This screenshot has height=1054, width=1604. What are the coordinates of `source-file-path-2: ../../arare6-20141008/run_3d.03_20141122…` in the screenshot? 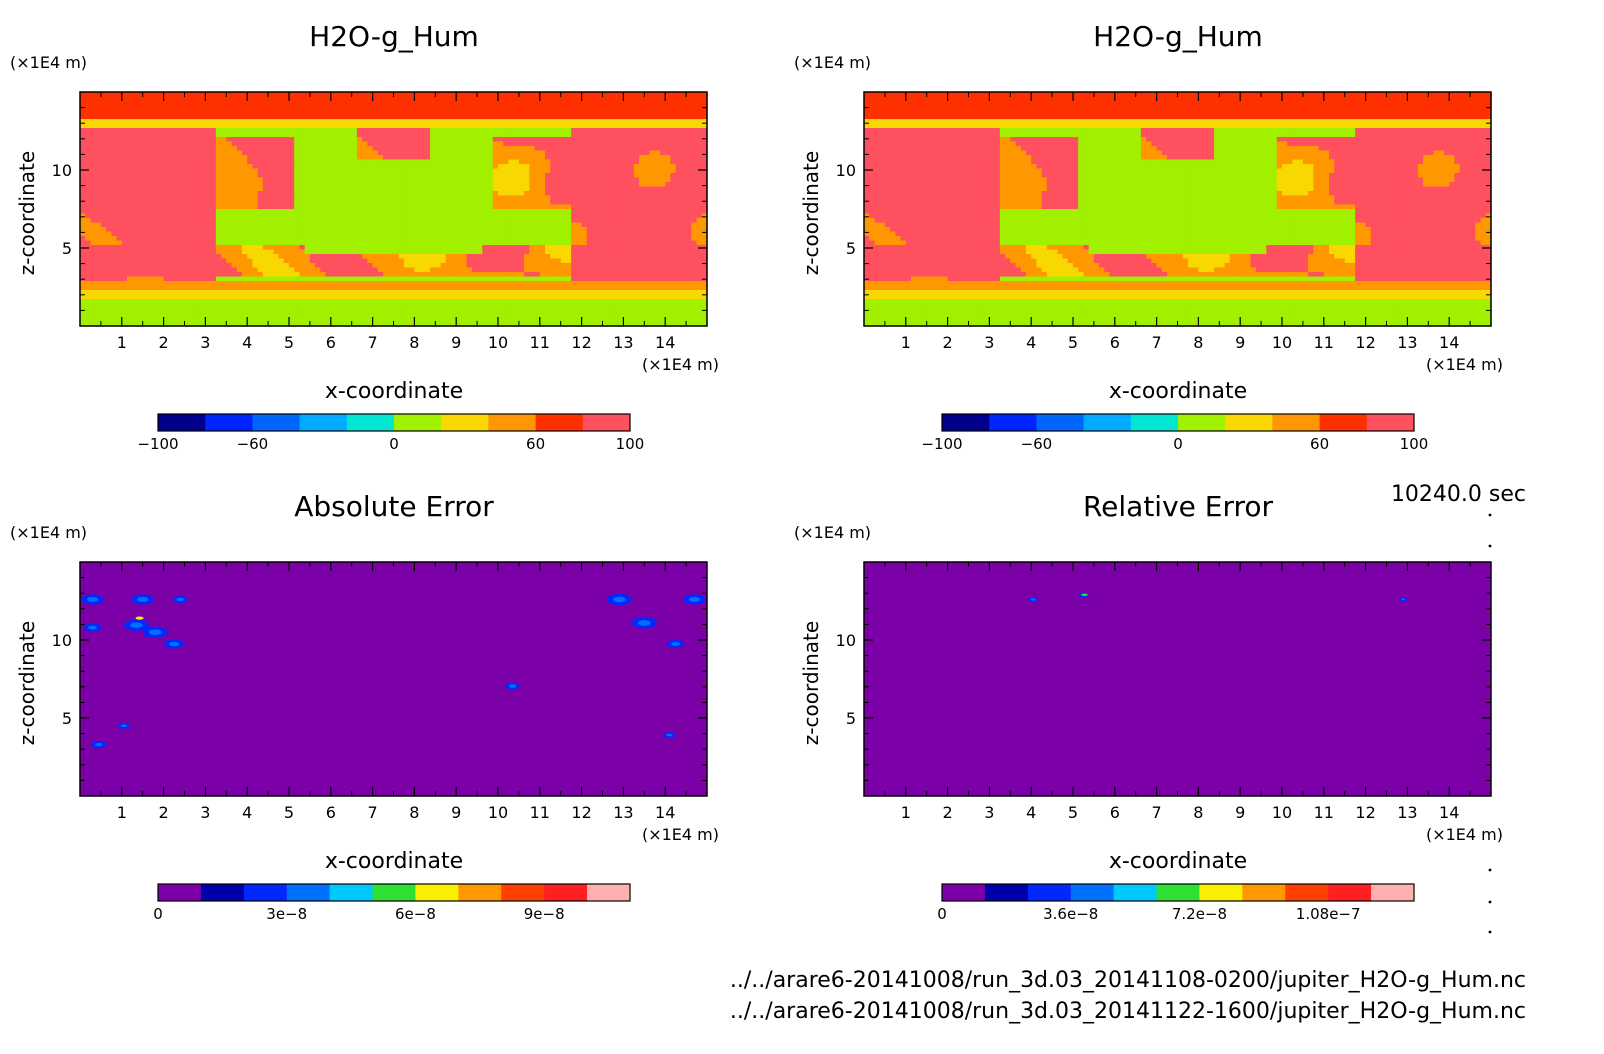 It's located at (1127, 1011).